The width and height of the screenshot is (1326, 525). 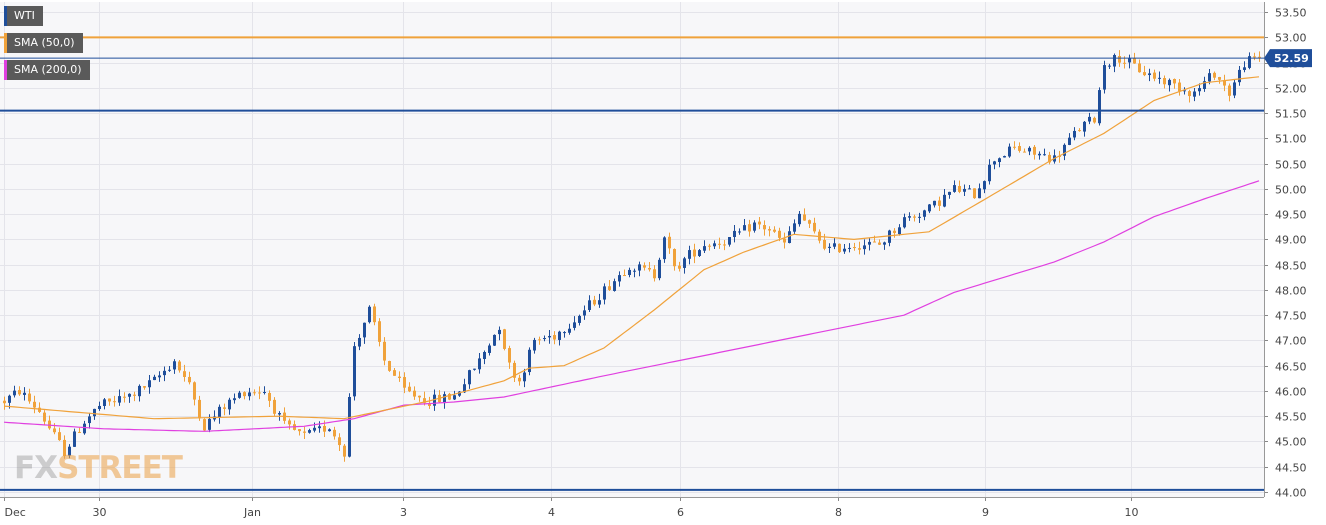 I want to click on legend-sma200-label: SMA (200,0), so click(x=48, y=69).